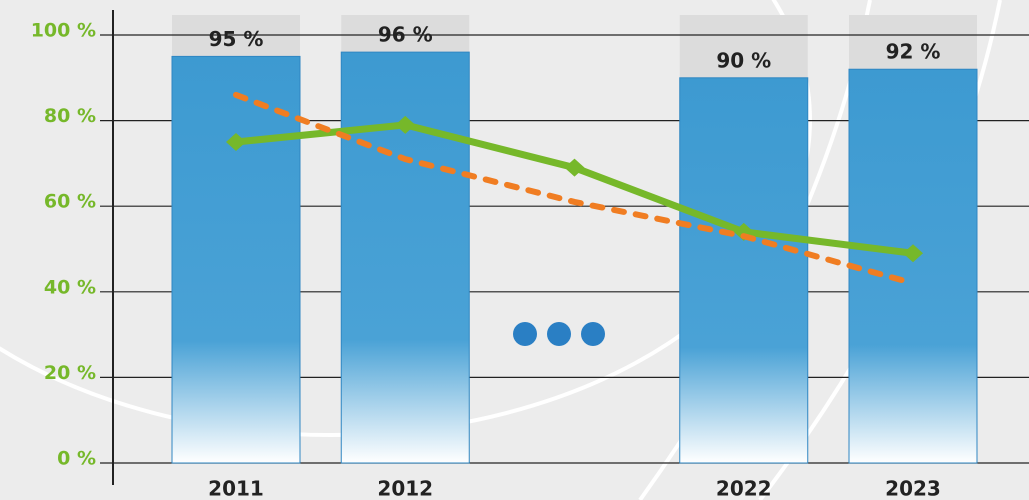 The image size is (1029, 500). Describe the element at coordinates (70, 373) in the screenshot. I see `y-tick-label: 20 %` at that location.